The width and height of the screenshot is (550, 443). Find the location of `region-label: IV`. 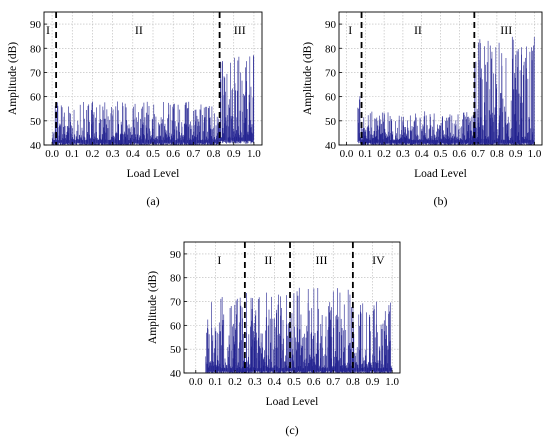

region-label: IV is located at coordinates (378, 260).